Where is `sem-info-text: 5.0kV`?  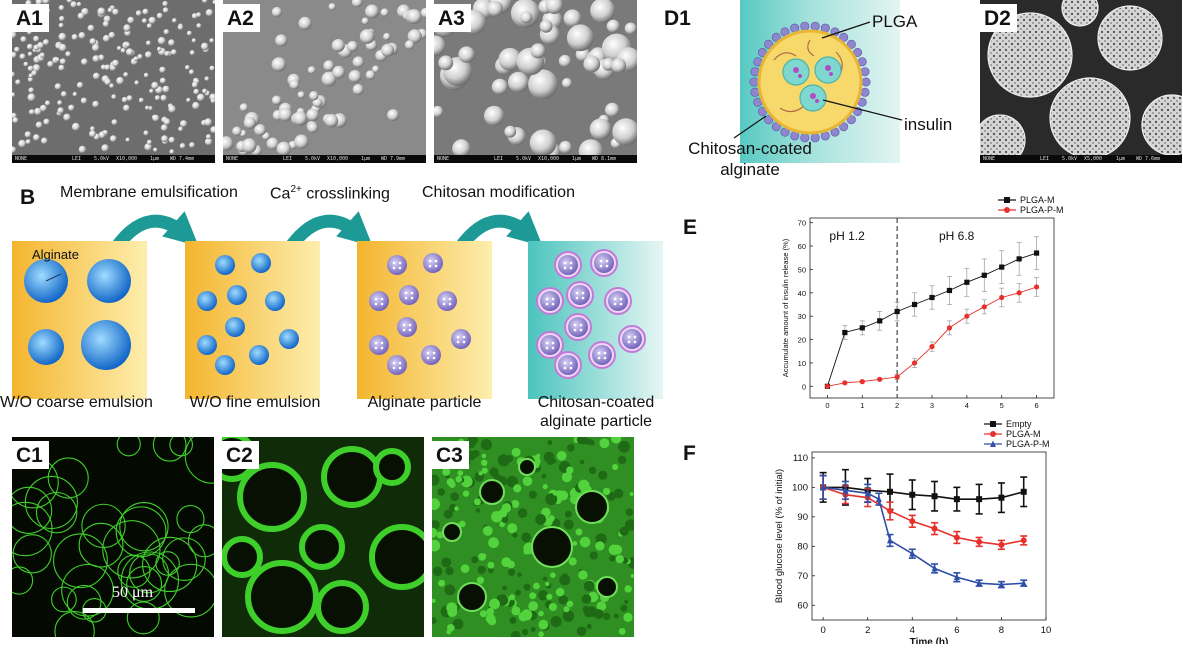 sem-info-text: 5.0kV is located at coordinates (524, 159).